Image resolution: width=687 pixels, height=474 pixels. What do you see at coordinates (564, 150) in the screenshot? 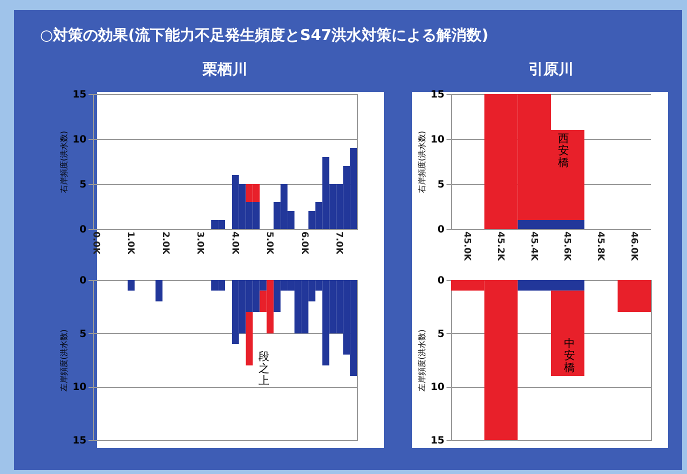
I see `annotation: 西安橋` at bounding box center [564, 150].